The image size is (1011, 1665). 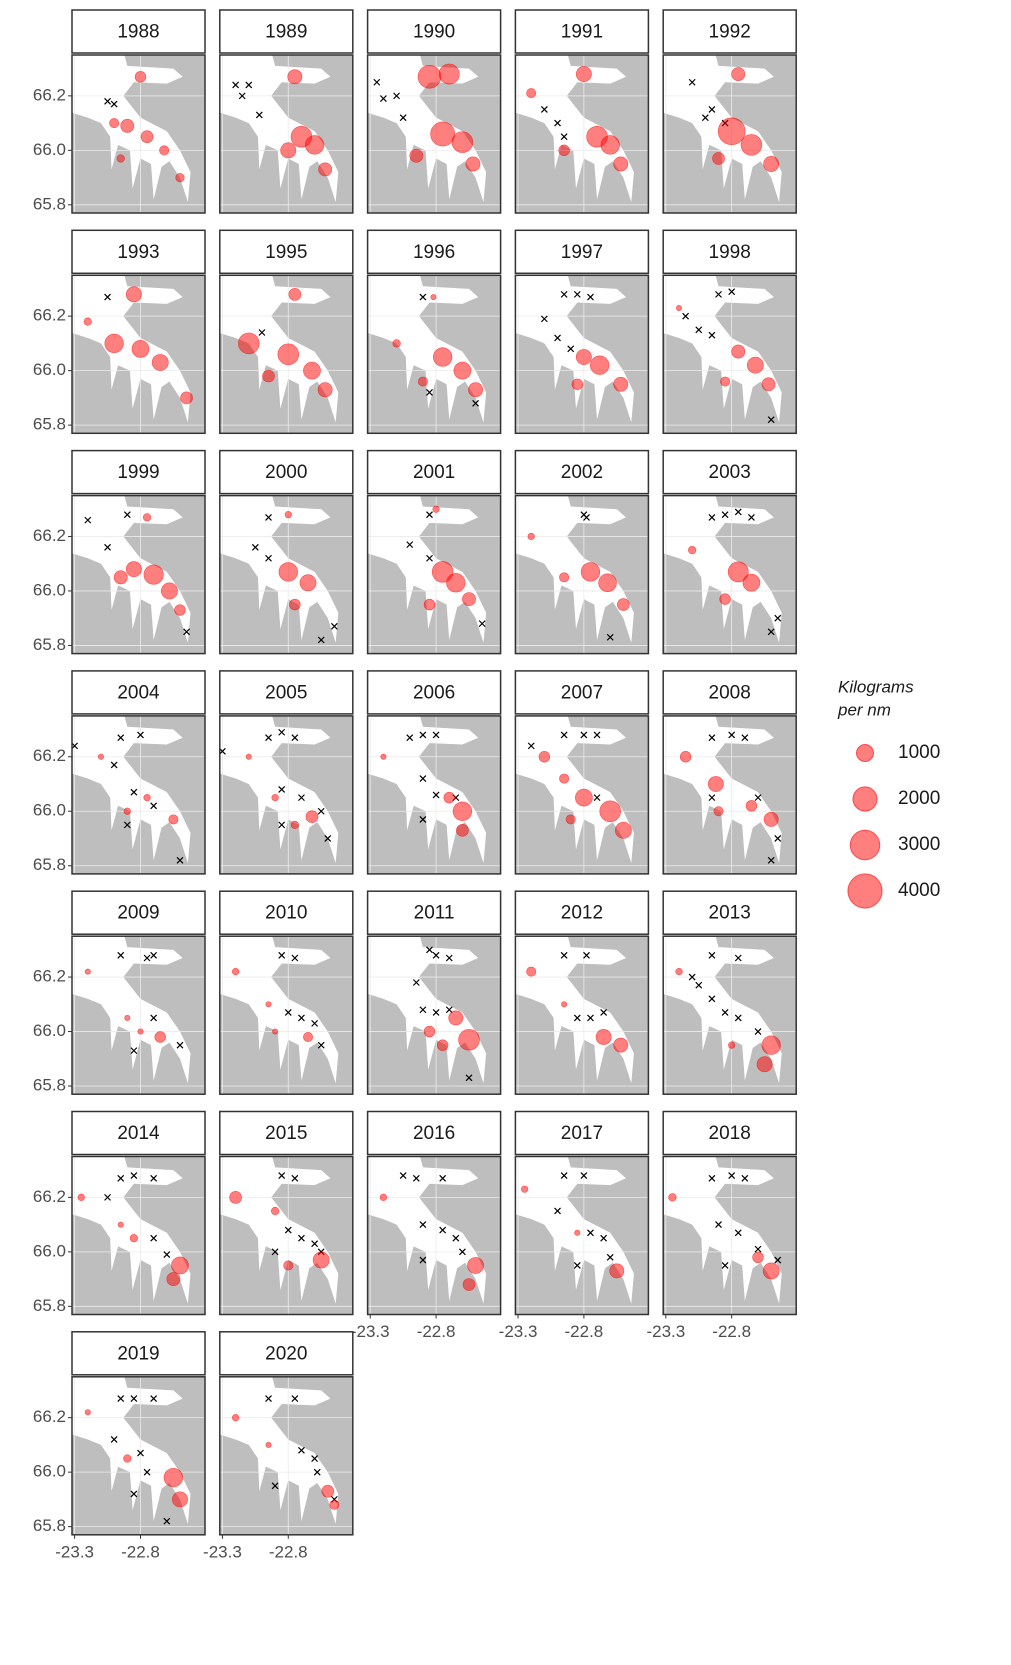 What do you see at coordinates (729, 111) in the screenshot?
I see `panel: 1992` at bounding box center [729, 111].